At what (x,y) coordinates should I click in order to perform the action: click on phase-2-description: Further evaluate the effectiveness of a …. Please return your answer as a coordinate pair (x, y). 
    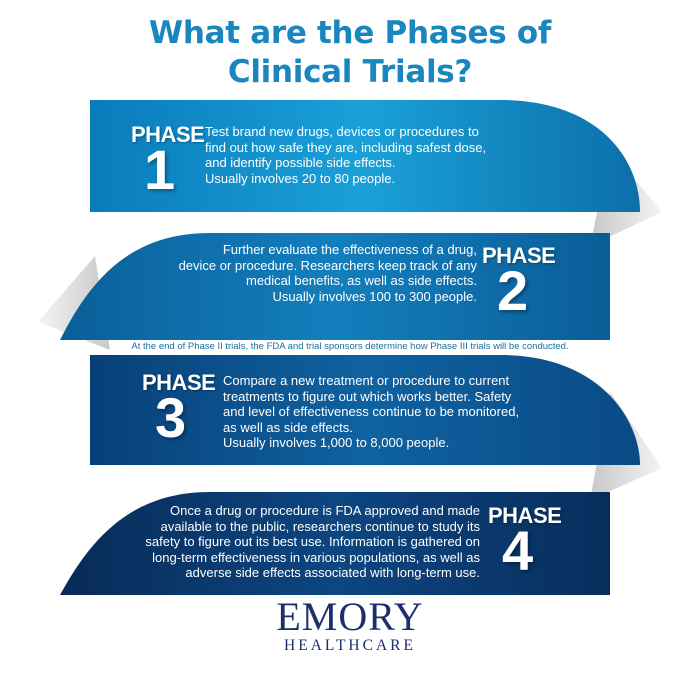
    Looking at the image, I should click on (323, 273).